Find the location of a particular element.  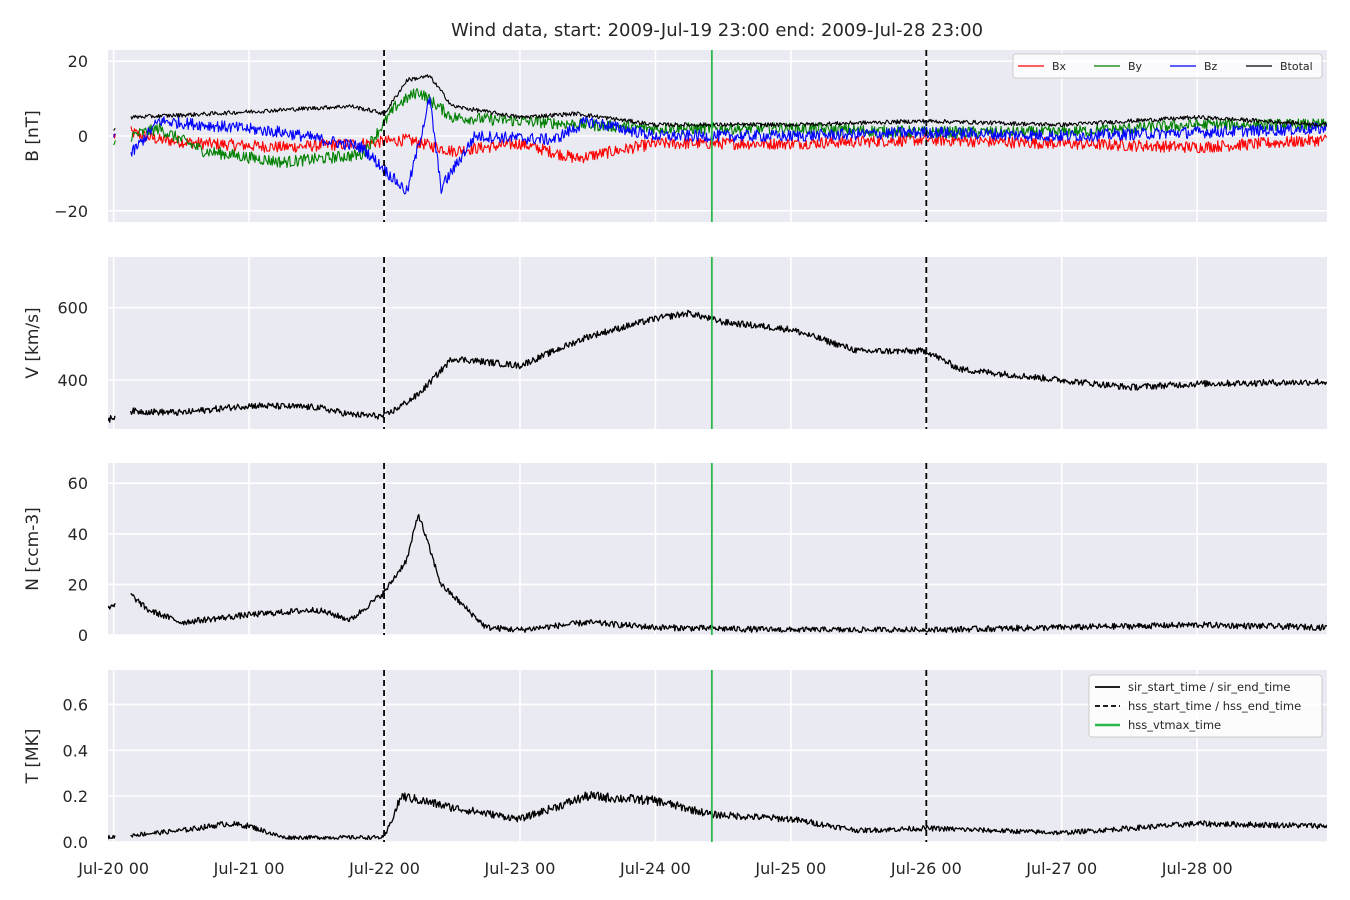

y-axis-label: V [km/s] is located at coordinates (33, 342).